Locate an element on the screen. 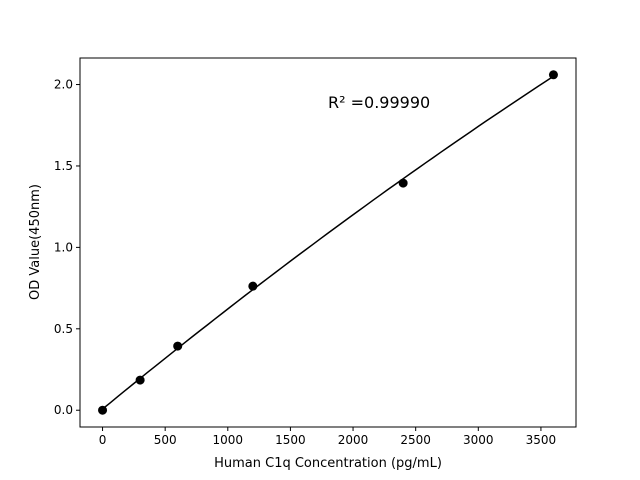 This screenshot has width=640, height=480. x-axis-label: Human C1q Concentration (pg/mL) is located at coordinates (328, 463).